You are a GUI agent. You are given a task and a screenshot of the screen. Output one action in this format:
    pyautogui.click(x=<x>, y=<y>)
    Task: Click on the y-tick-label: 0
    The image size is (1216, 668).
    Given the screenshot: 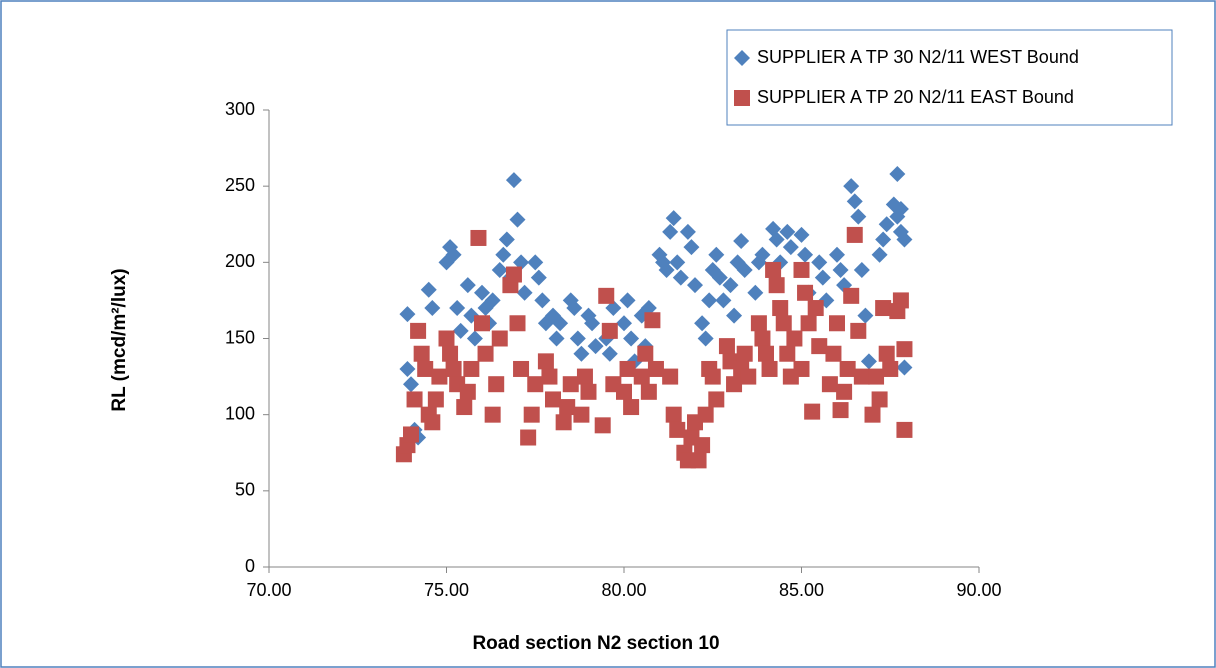 What is the action you would take?
    pyautogui.click(x=250, y=566)
    